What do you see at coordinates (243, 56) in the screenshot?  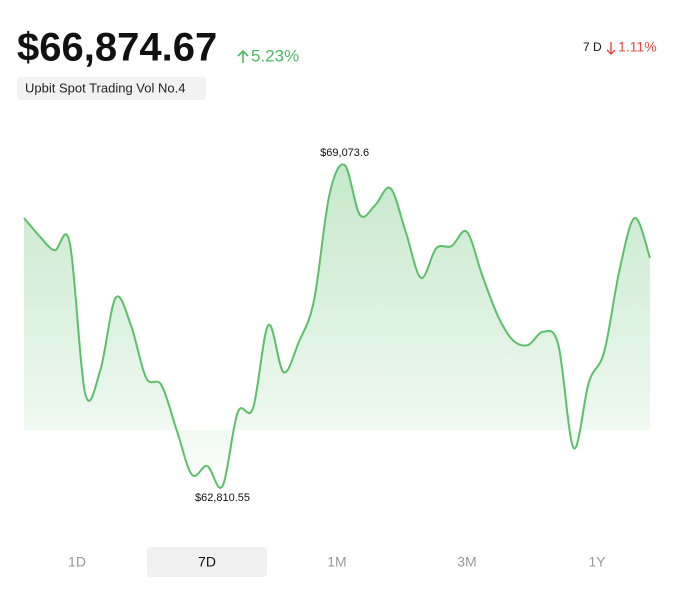 I see `up-arrow` at bounding box center [243, 56].